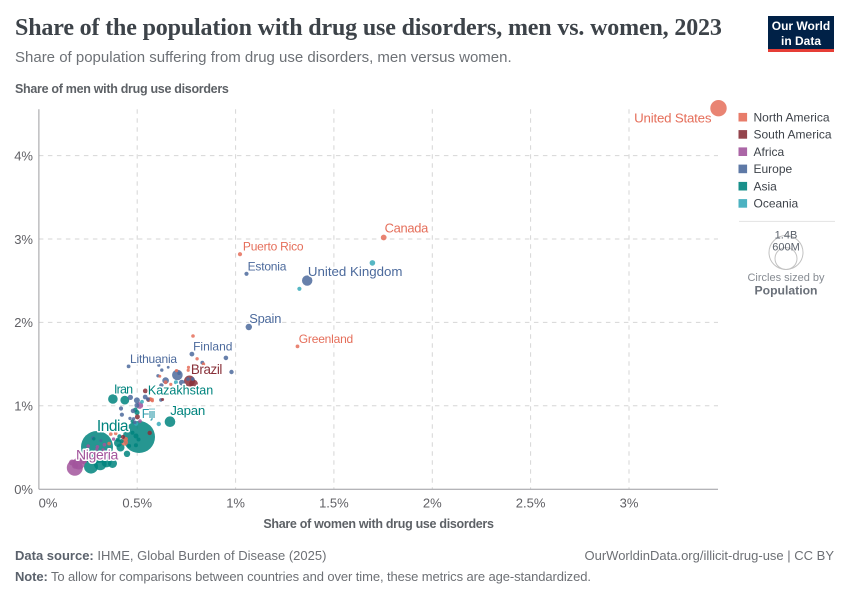  What do you see at coordinates (187, 410) in the screenshot?
I see `svg-text: Japan` at bounding box center [187, 410].